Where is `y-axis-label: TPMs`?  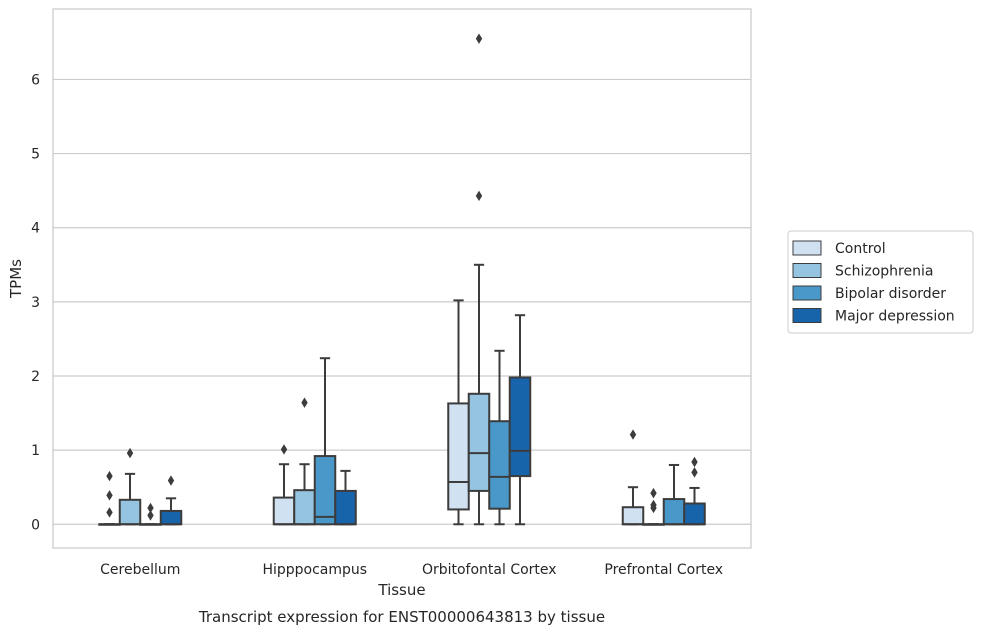 y-axis-label: TPMs is located at coordinates (16, 279).